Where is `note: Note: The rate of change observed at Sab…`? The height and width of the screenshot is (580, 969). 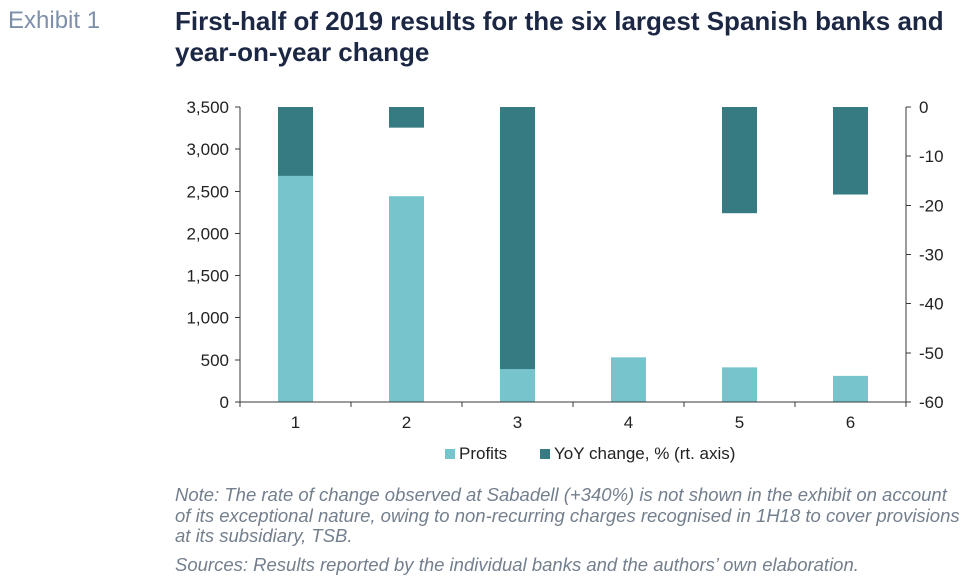
note: Note: The rate of change observed at Sab… is located at coordinates (567, 515).